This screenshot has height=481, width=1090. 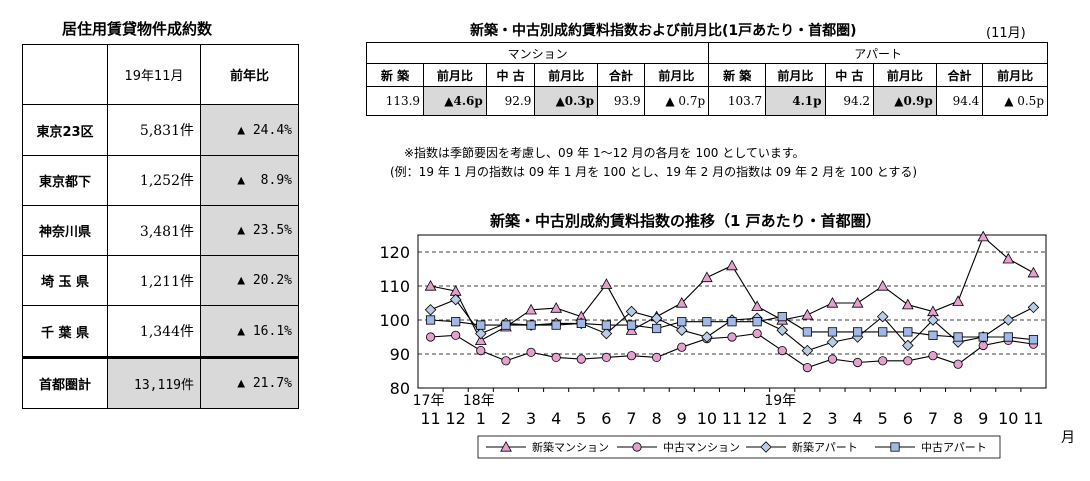 What do you see at coordinates (249, 180) in the screenshot?
I see `yoy-value: ▲ 8.9%` at bounding box center [249, 180].